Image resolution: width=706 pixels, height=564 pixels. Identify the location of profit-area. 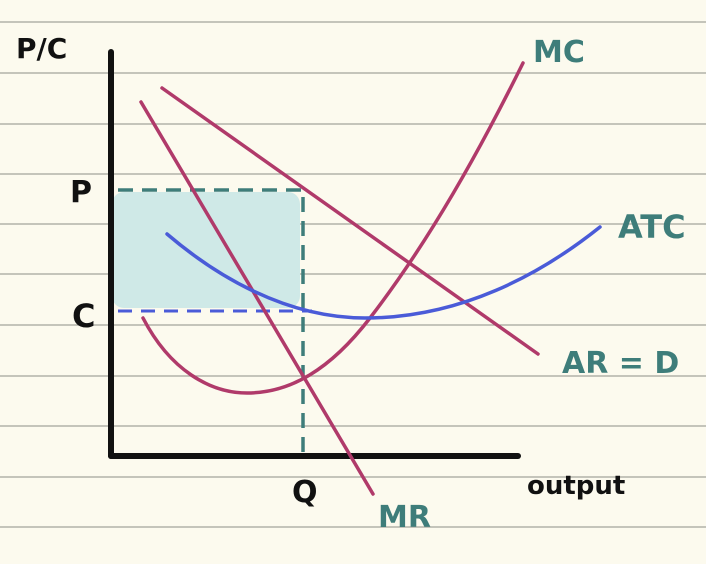
(206, 250).